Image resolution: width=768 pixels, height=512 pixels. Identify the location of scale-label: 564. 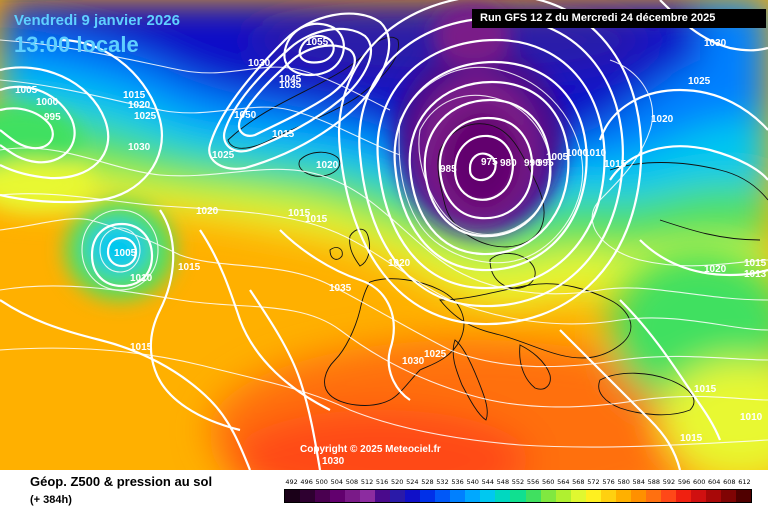
(563, 482).